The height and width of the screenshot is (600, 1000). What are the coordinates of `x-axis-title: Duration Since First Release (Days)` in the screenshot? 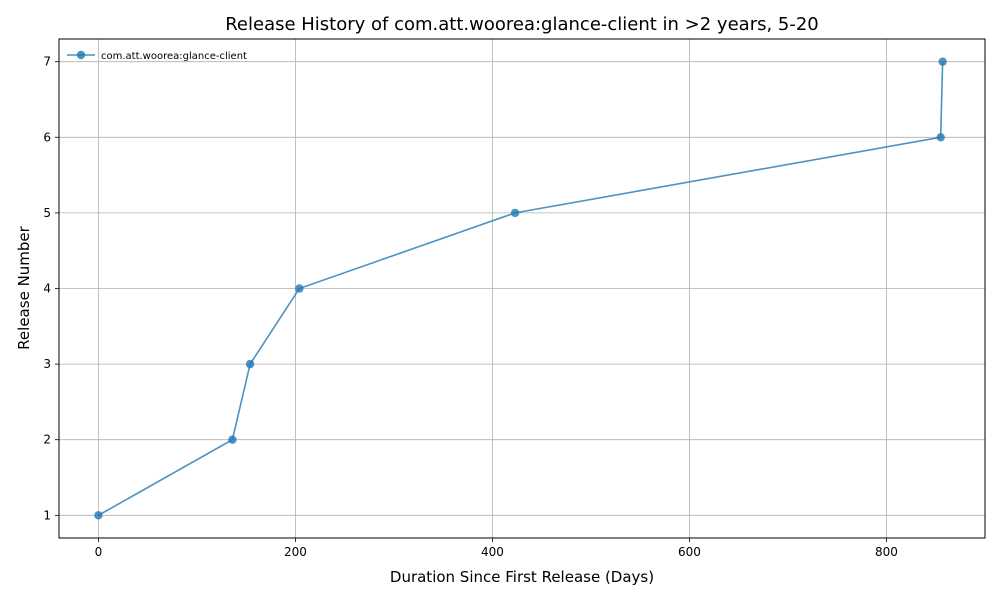 It's located at (522, 577).